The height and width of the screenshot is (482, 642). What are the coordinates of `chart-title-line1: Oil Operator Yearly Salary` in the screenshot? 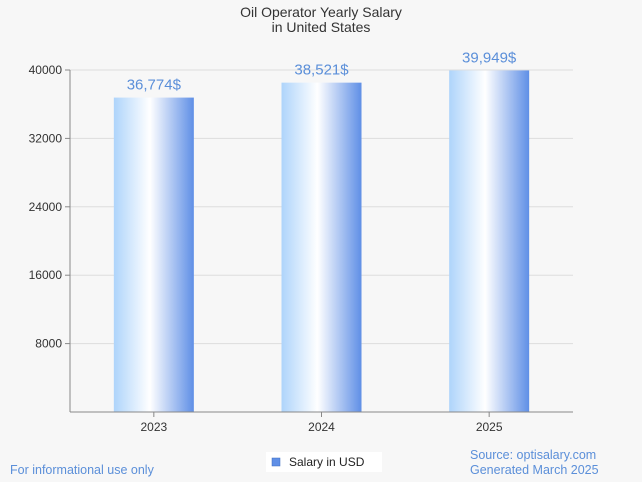 It's located at (321, 12).